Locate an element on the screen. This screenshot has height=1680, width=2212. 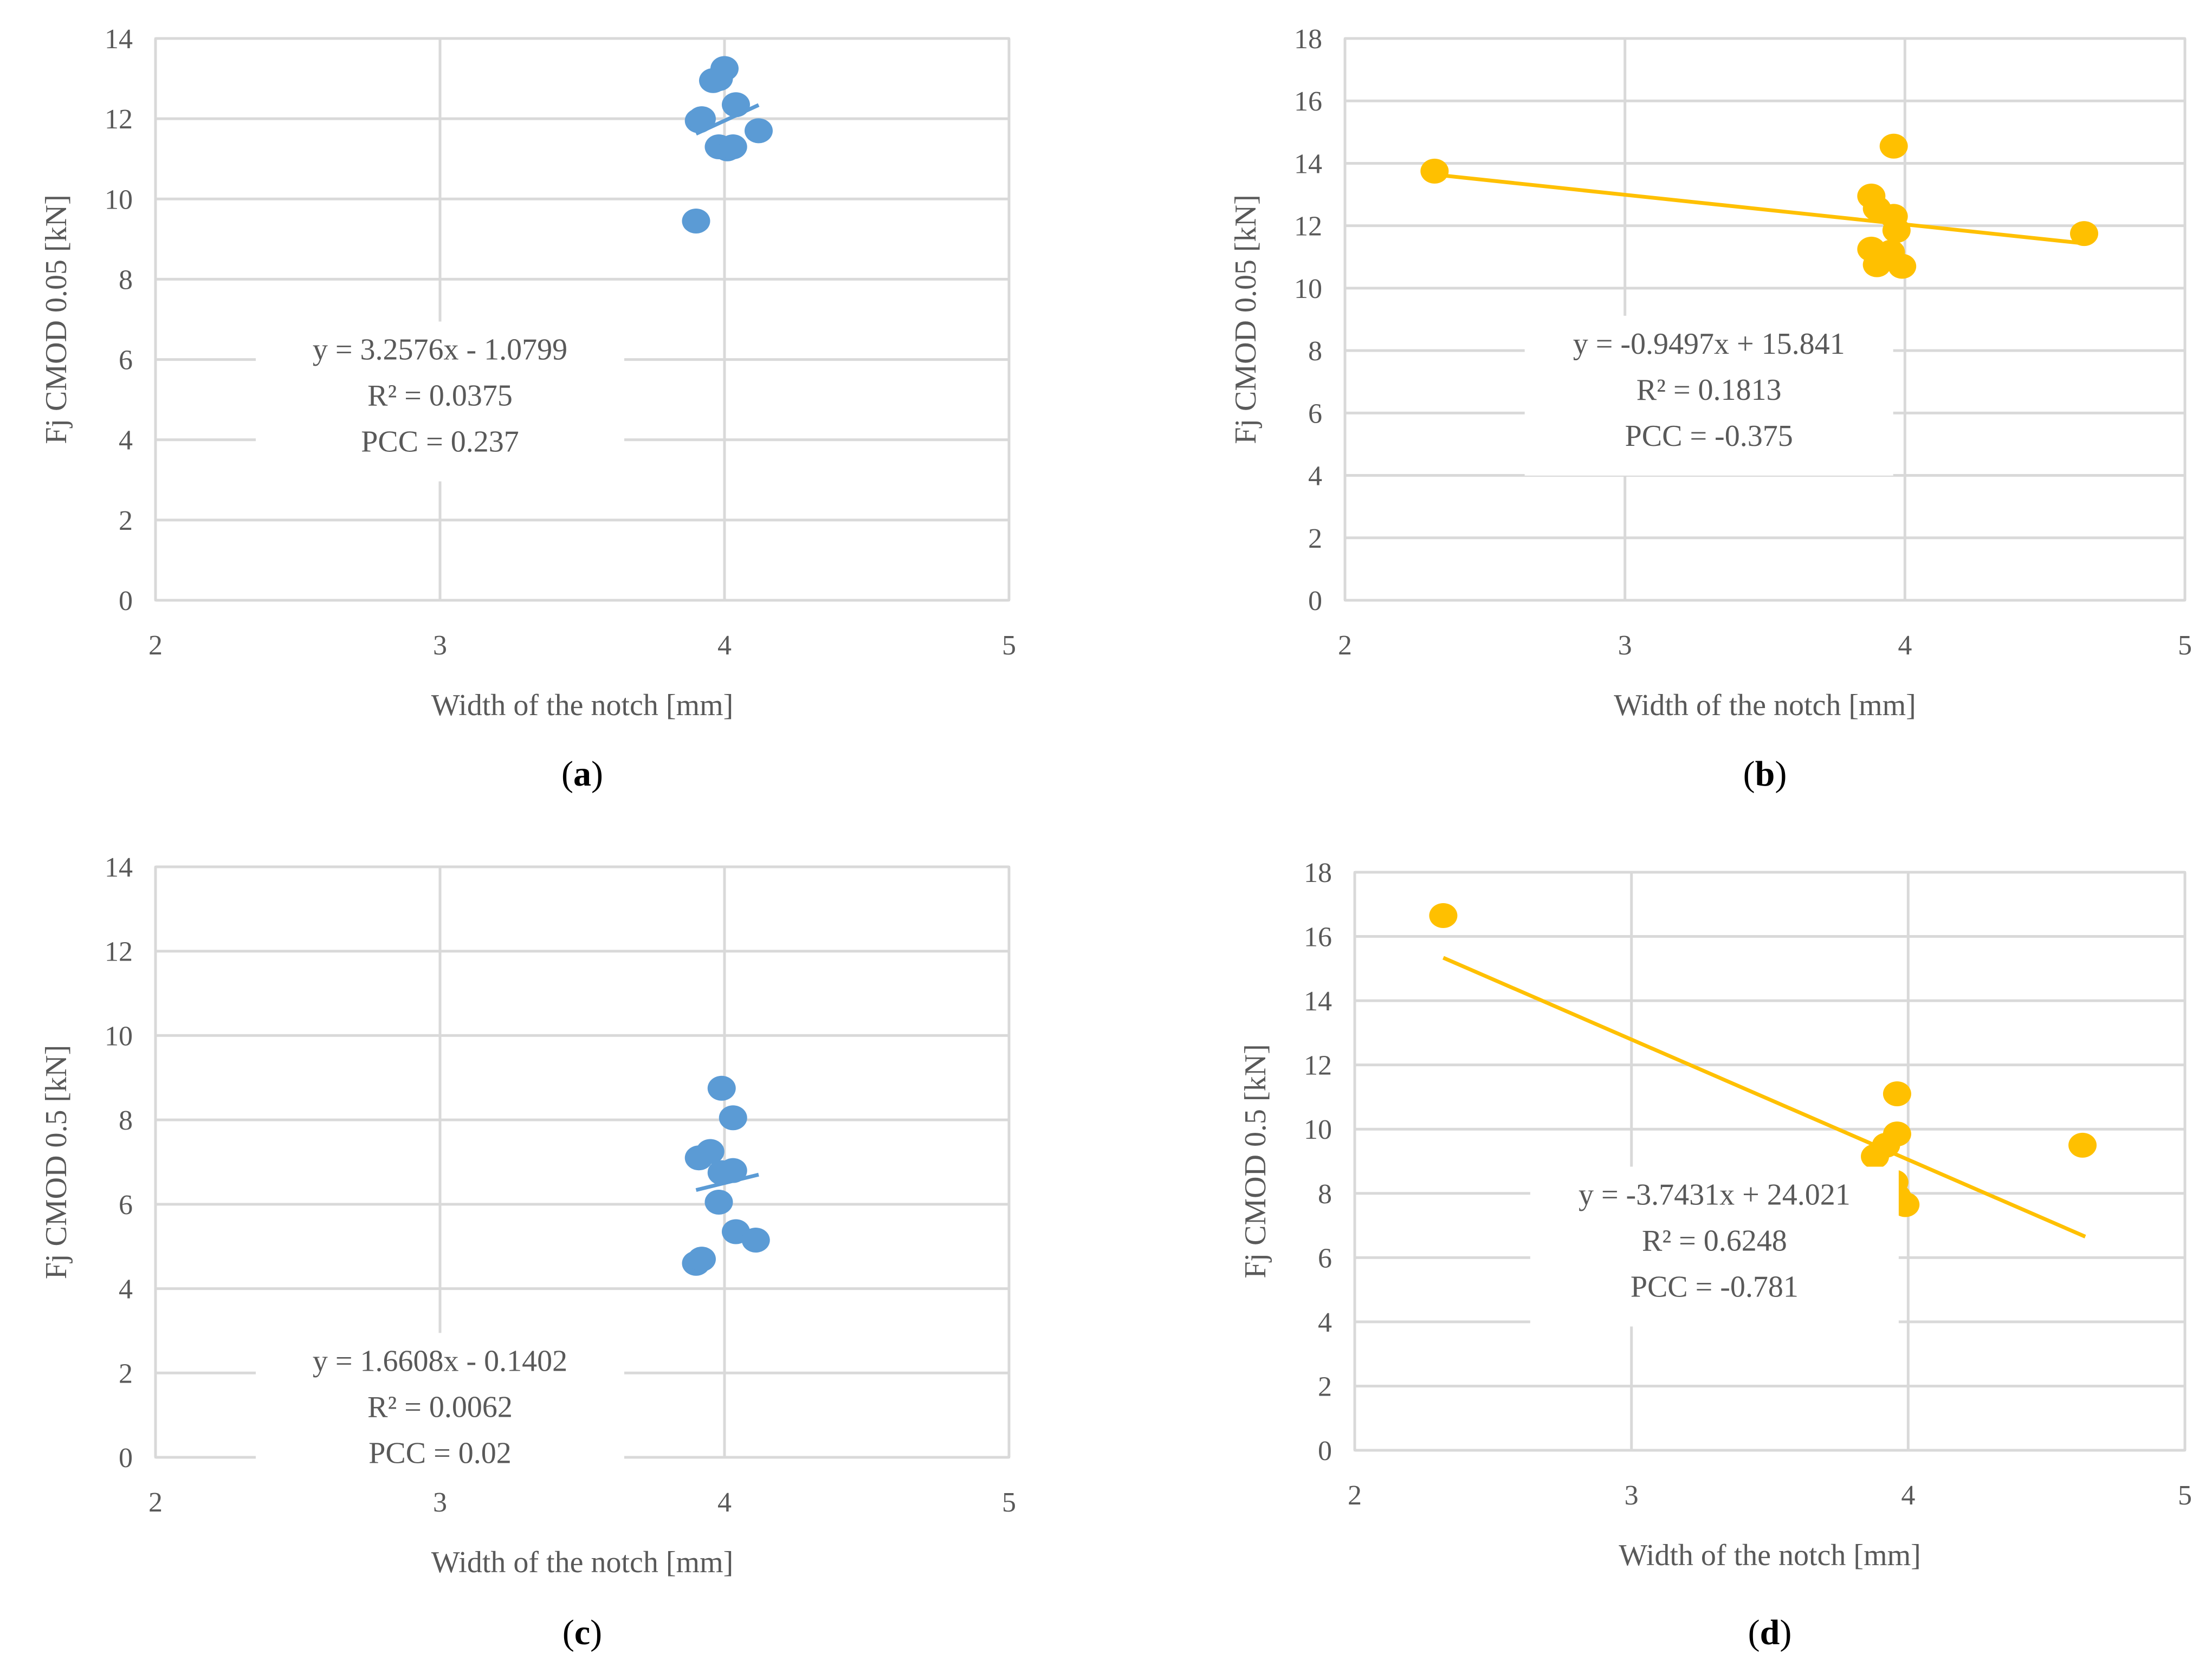
trendline-annotation-line: y = 3.2576x - 1.0799 is located at coordinates (440, 350).